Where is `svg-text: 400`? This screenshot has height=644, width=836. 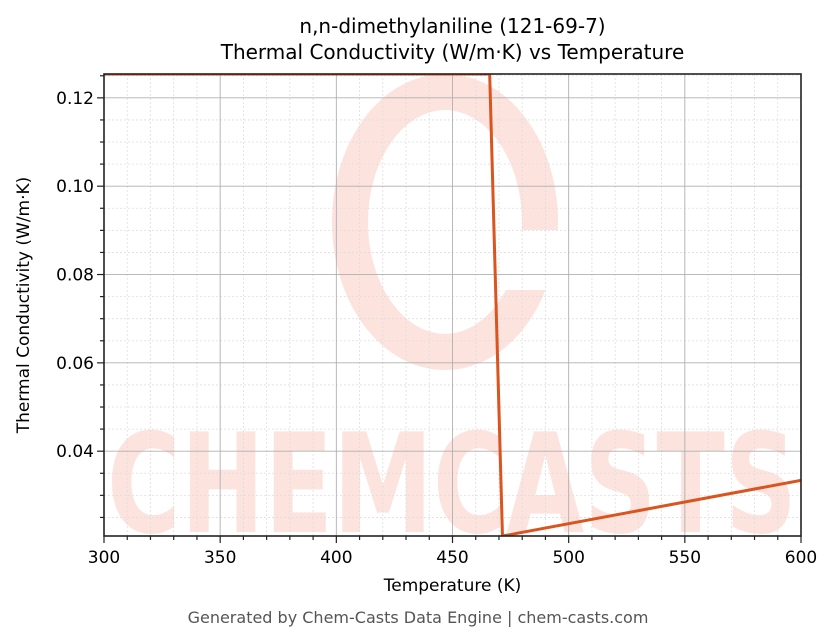
svg-text: 400 is located at coordinates (336, 558).